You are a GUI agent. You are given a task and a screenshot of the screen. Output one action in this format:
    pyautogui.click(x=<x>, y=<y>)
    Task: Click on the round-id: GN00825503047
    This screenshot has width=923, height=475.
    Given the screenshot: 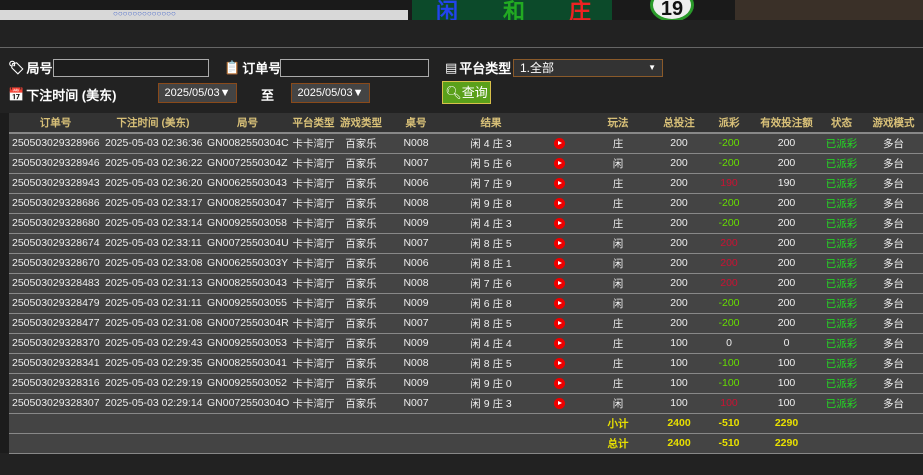 What is the action you would take?
    pyautogui.click(x=247, y=203)
    